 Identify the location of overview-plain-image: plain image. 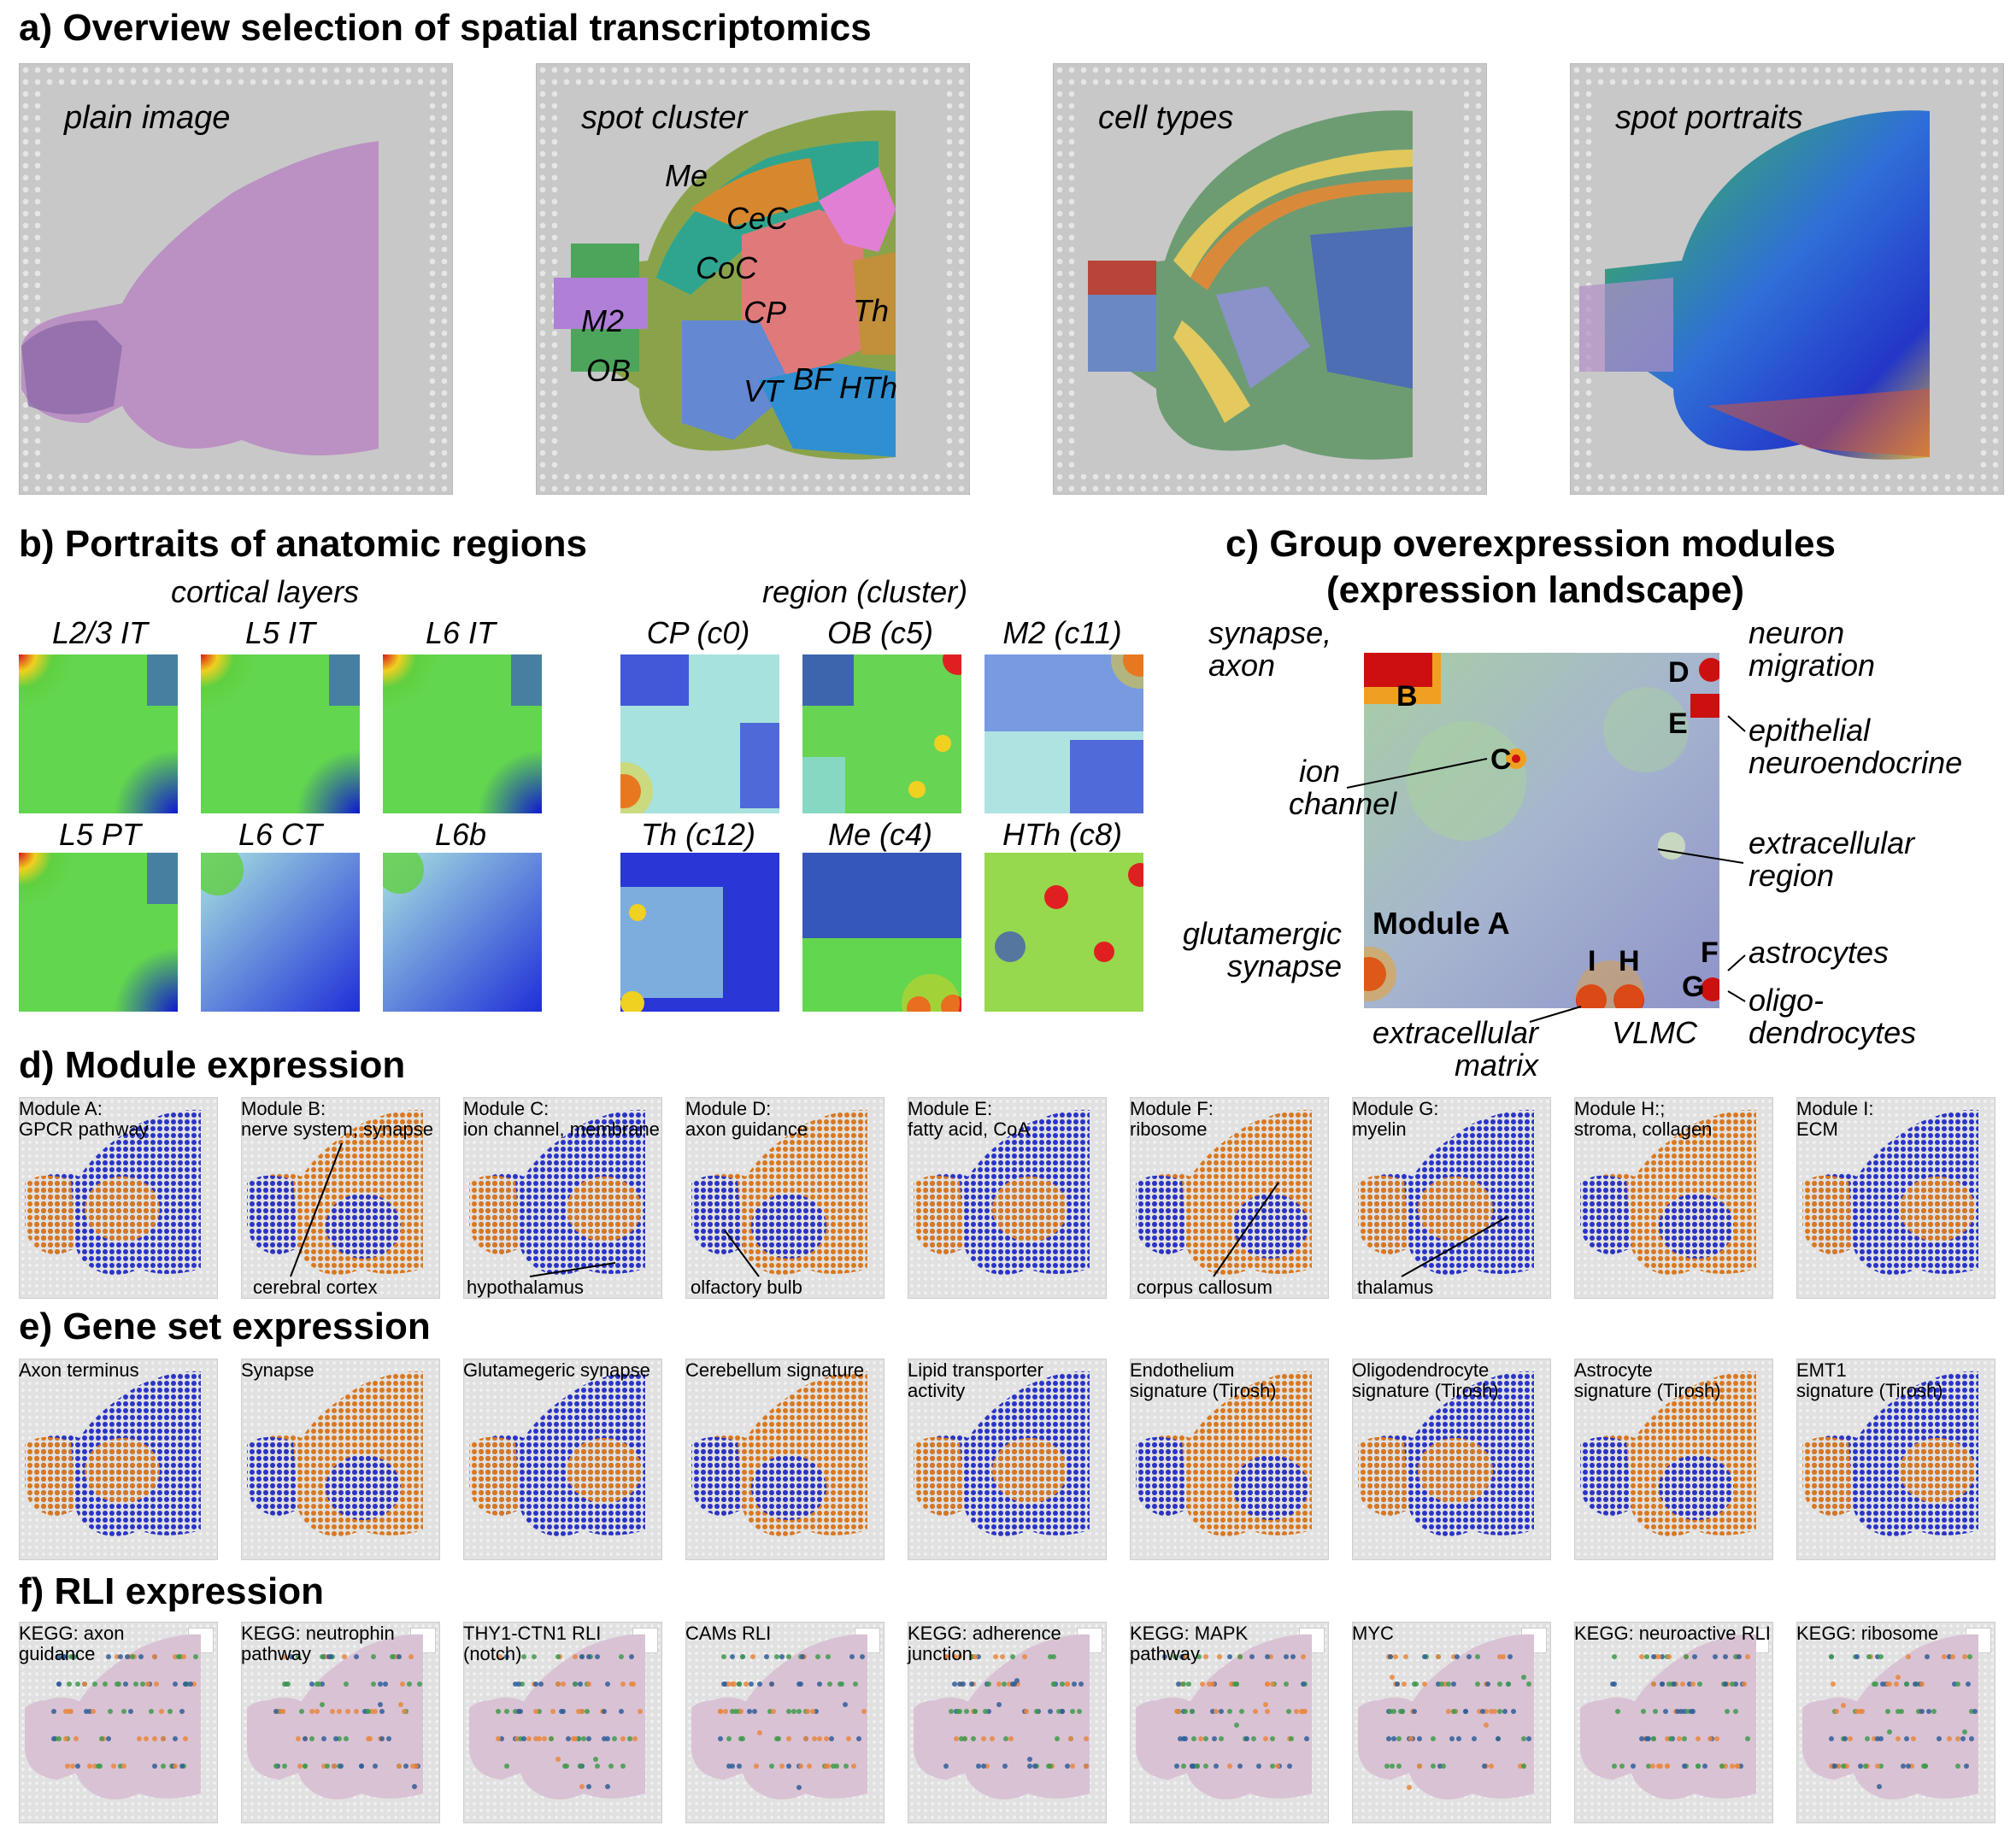
(236, 279).